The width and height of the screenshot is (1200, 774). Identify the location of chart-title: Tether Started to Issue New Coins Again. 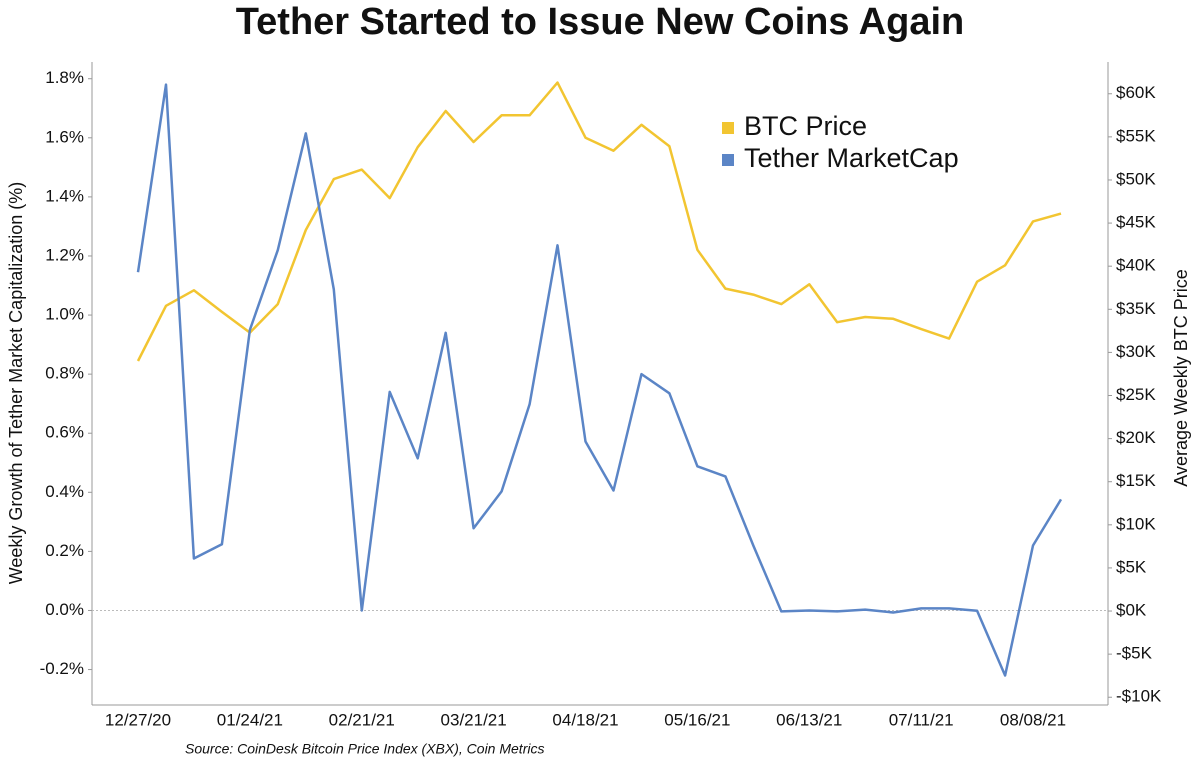
(600, 22).